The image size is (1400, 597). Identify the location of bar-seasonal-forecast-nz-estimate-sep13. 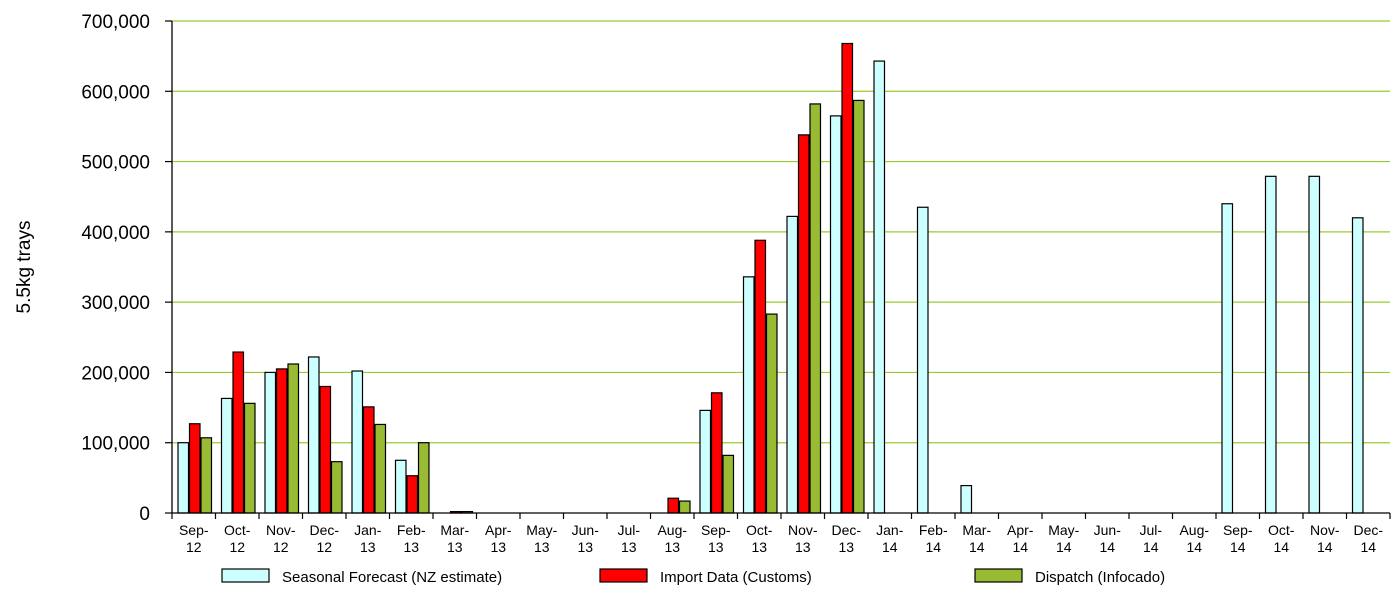
(705, 461).